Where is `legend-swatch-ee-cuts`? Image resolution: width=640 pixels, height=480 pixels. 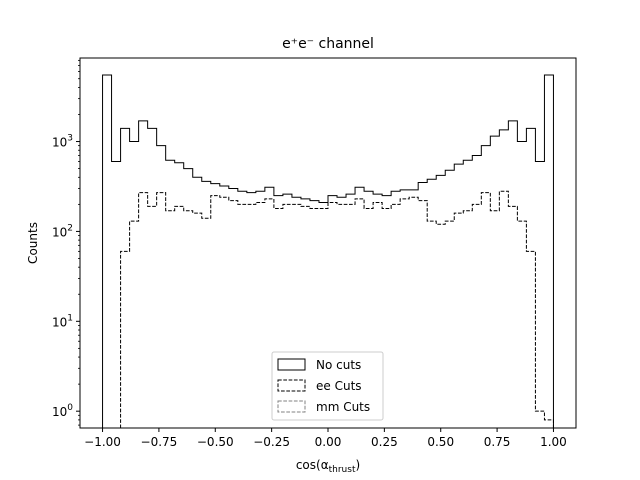
legend-swatch-ee-cuts is located at coordinates (291, 385).